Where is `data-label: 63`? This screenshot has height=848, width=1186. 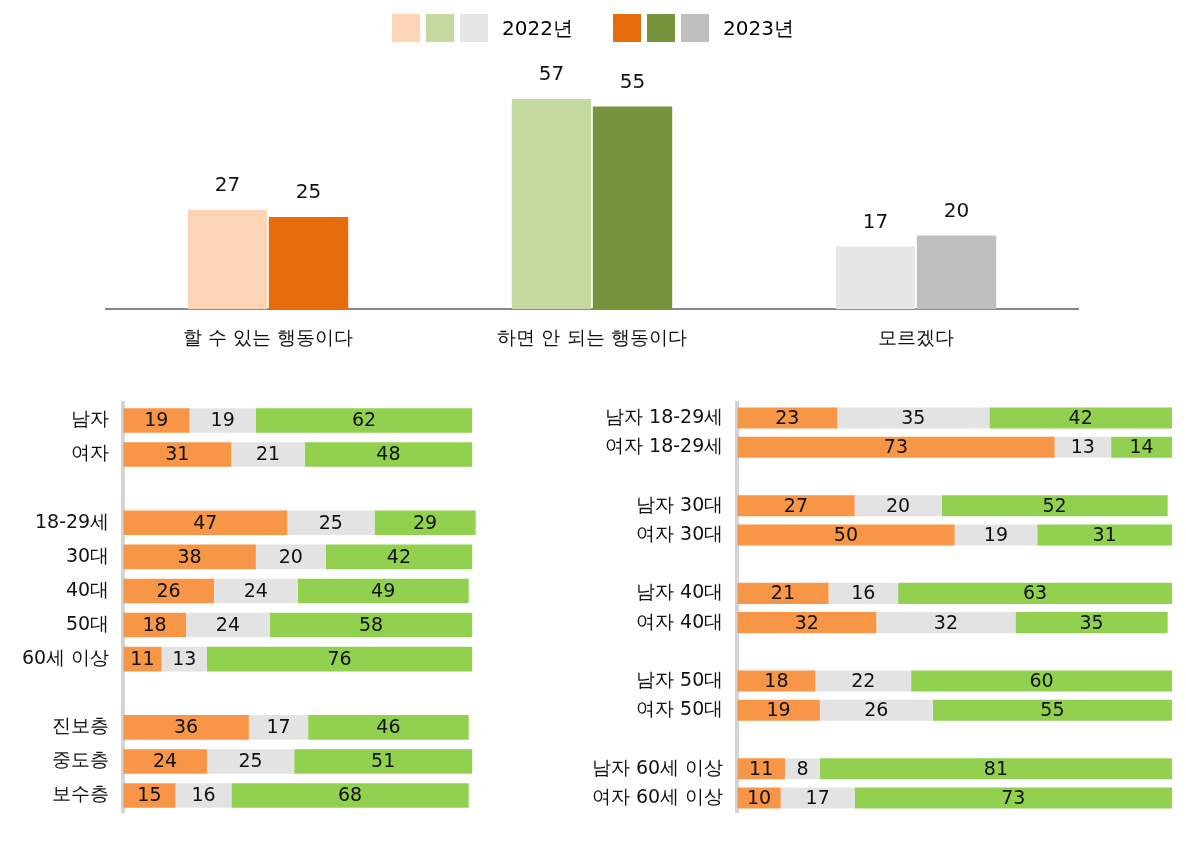 data-label: 63 is located at coordinates (1035, 592).